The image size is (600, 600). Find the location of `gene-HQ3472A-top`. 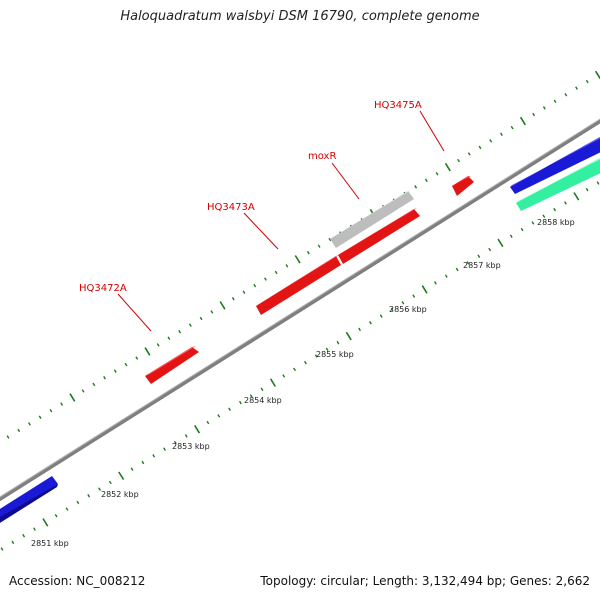

gene-HQ3472A-top is located at coordinates (170, 361).